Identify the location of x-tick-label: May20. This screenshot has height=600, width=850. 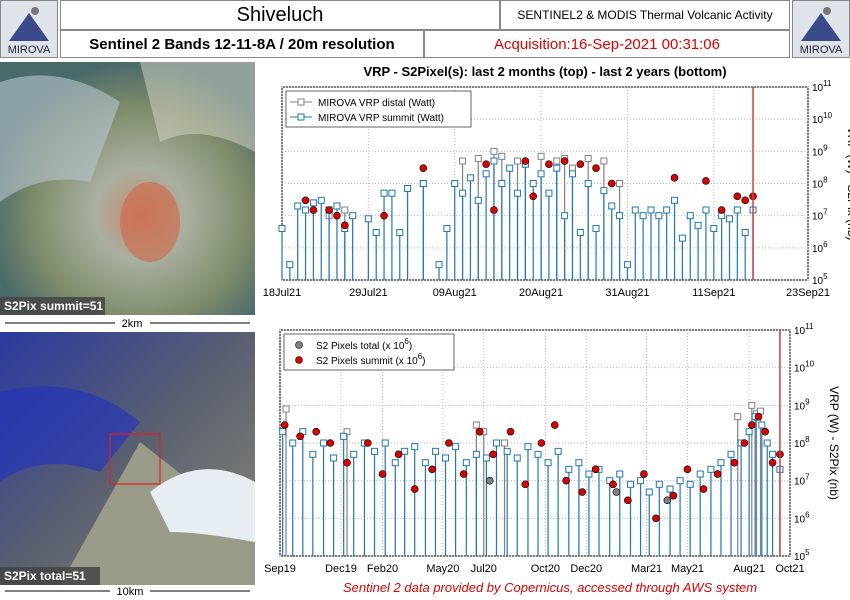
(442, 569).